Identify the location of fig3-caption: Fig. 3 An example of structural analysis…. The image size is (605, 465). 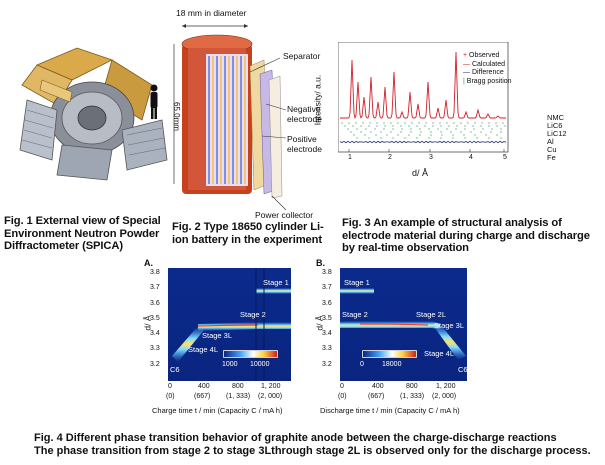
(466, 235).